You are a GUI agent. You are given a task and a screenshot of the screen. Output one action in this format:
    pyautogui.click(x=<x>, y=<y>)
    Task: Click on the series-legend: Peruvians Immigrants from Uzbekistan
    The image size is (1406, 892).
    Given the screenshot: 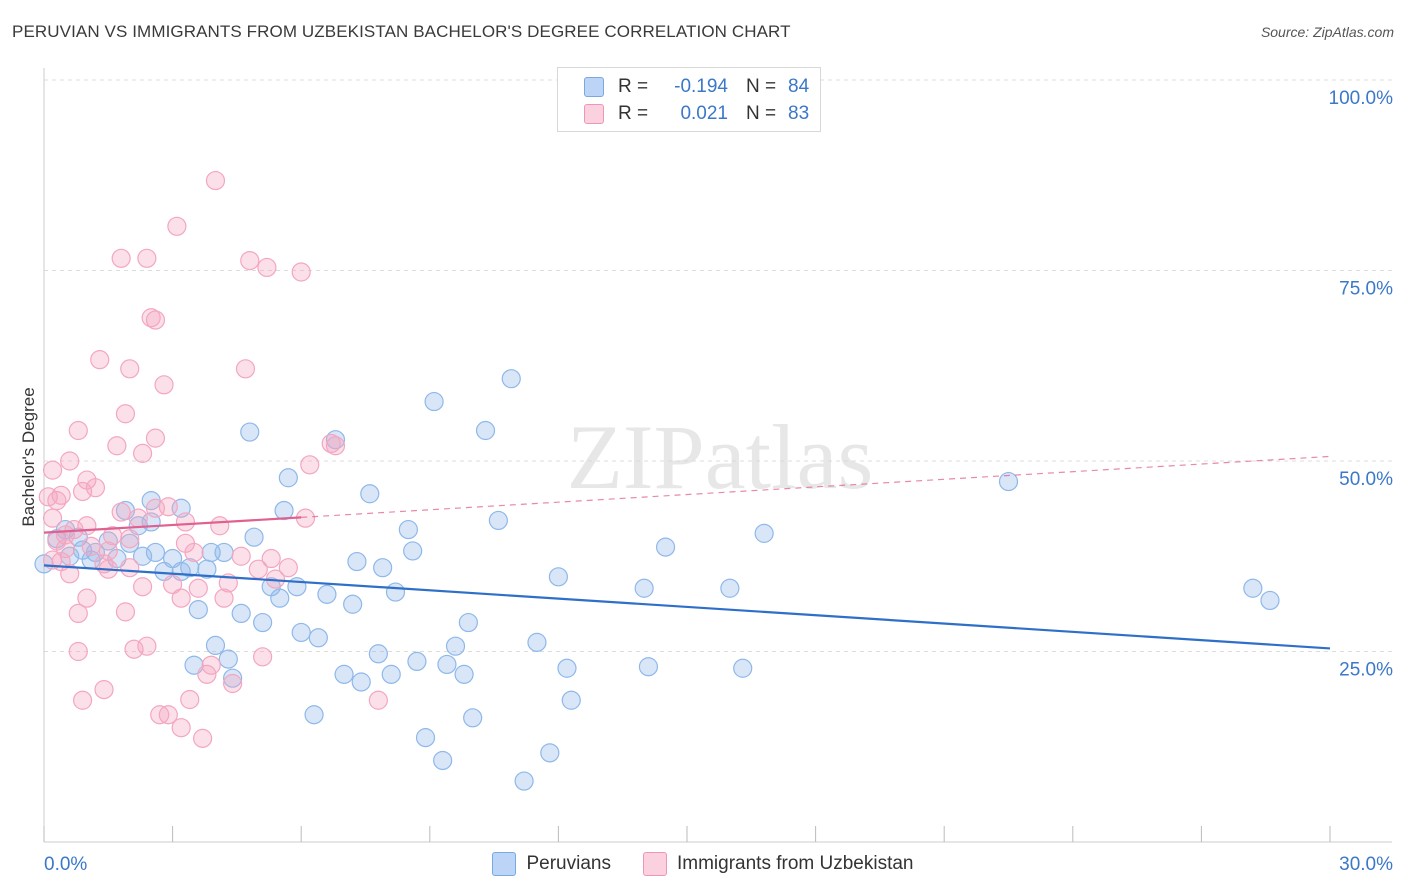 What is the action you would take?
    pyautogui.click(x=703, y=864)
    